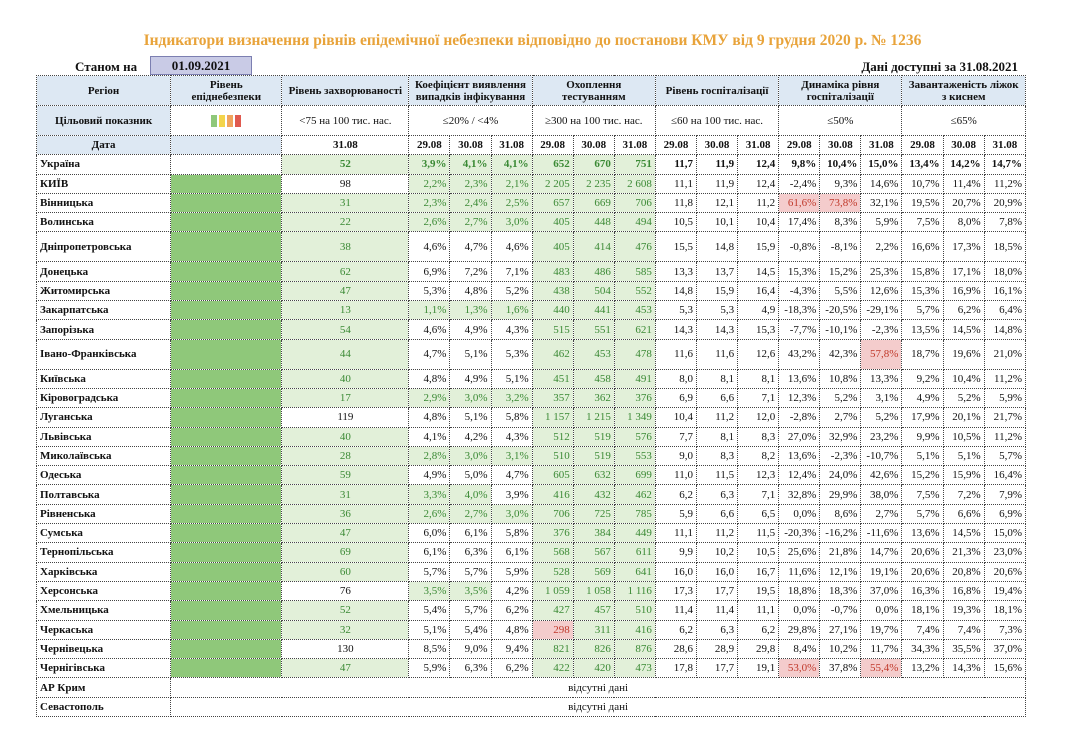 The height and width of the screenshot is (737, 1065). I want to click on hospitalization-cell: 9,9, so click(676, 552).